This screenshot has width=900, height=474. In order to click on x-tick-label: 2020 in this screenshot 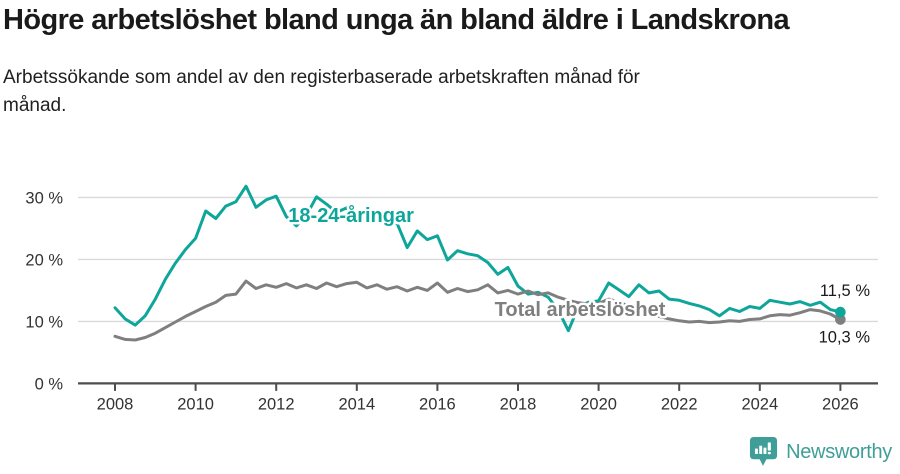, I will do `click(598, 404)`.